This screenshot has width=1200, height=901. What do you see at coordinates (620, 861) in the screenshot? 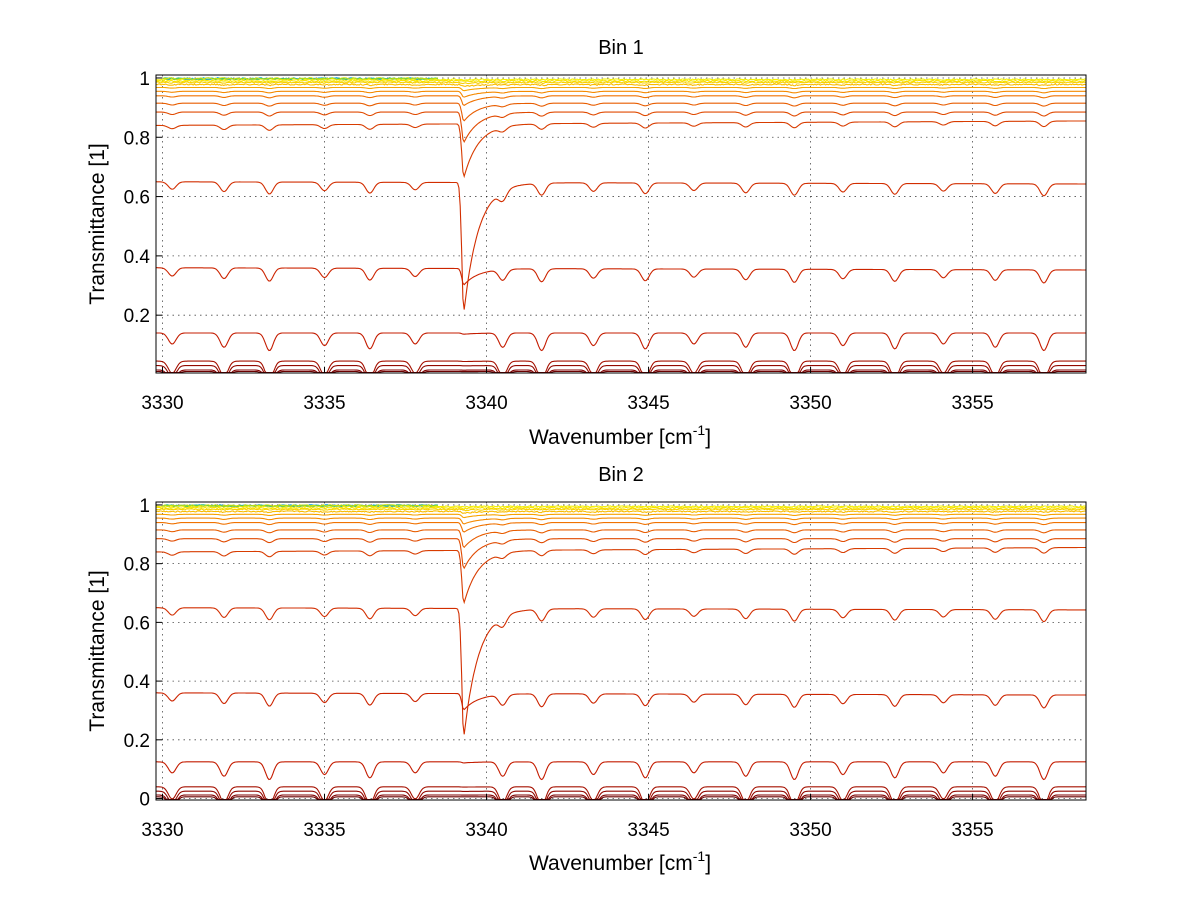
I see `bin-2-x-axis-label: Wavenumber [cm-1]` at bounding box center [620, 861].